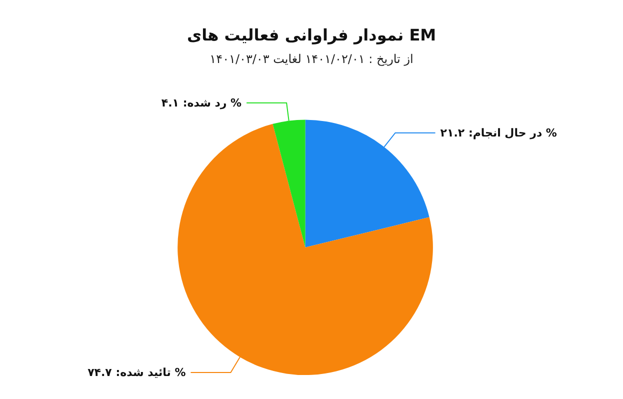 Image resolution: width=623 pixels, height=399 pixels. Describe the element at coordinates (312, 59) in the screenshot. I see `chart-subtitle: از تاریخ : ۱۴۰۱/۰۲/۰۱ لغایت ۱۴۰۱/۰۳/۰۳` at that location.